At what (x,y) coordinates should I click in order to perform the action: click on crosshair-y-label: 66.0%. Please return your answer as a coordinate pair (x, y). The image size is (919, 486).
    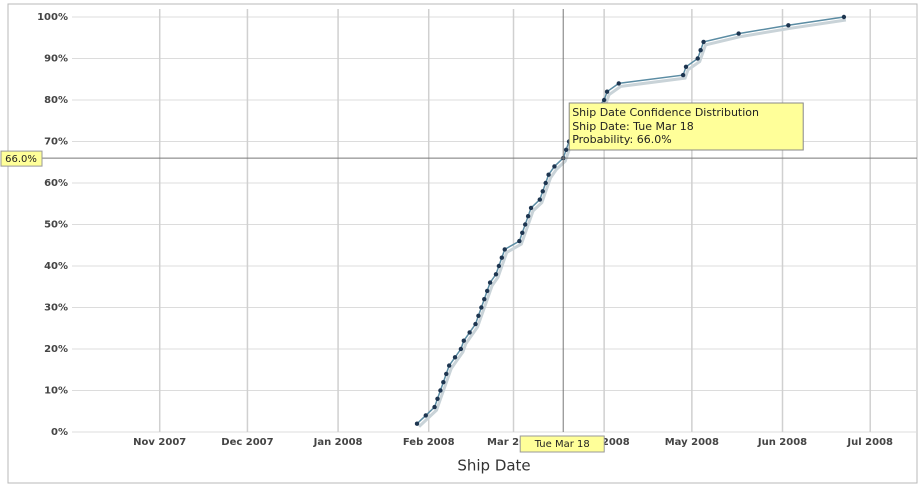
    Looking at the image, I should click on (21, 159).